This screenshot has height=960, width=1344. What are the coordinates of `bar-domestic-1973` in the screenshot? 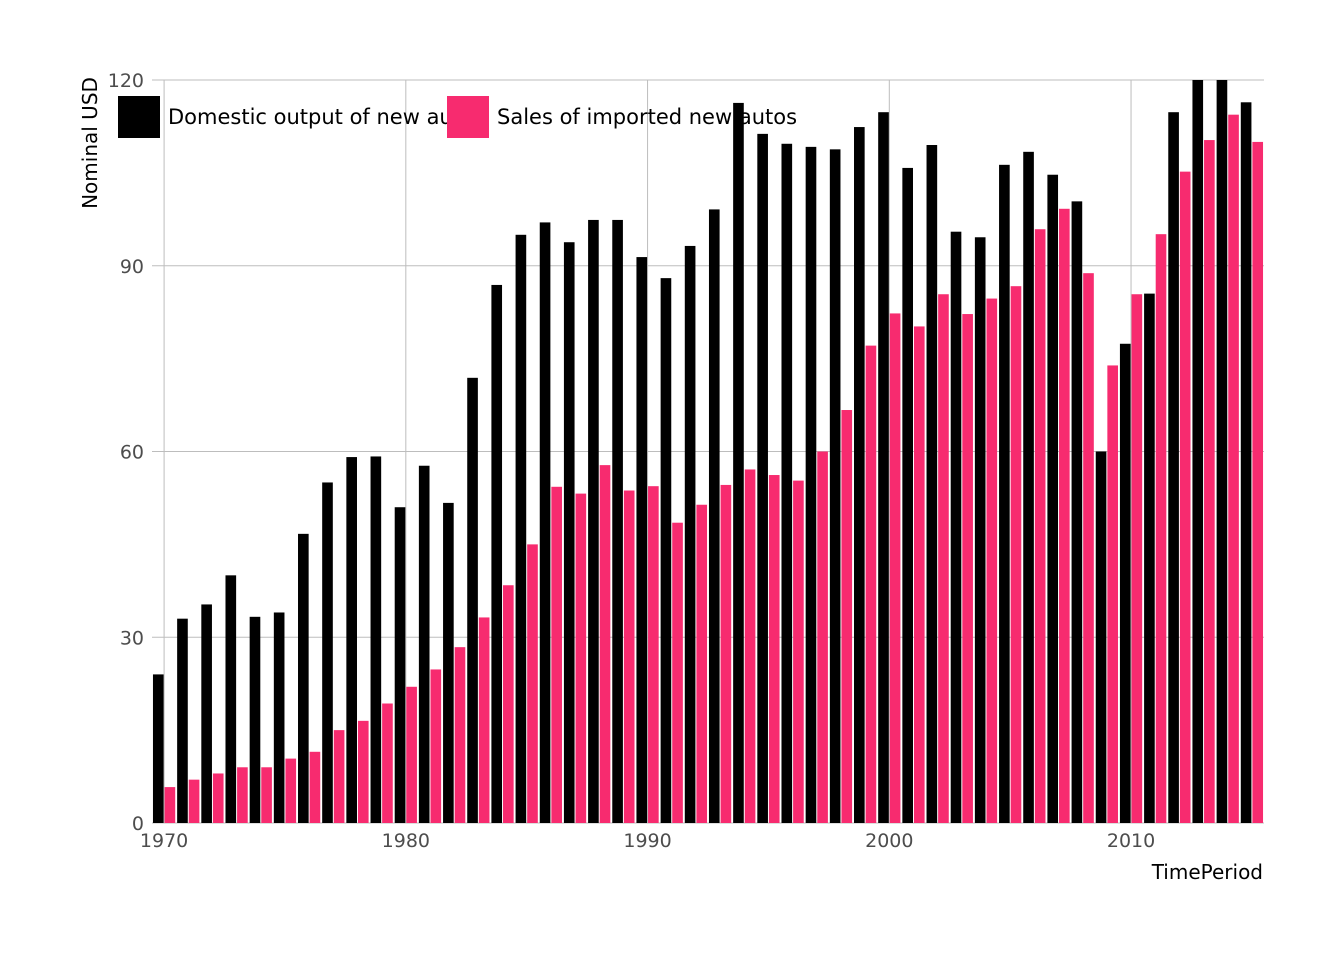 It's located at (231, 699).